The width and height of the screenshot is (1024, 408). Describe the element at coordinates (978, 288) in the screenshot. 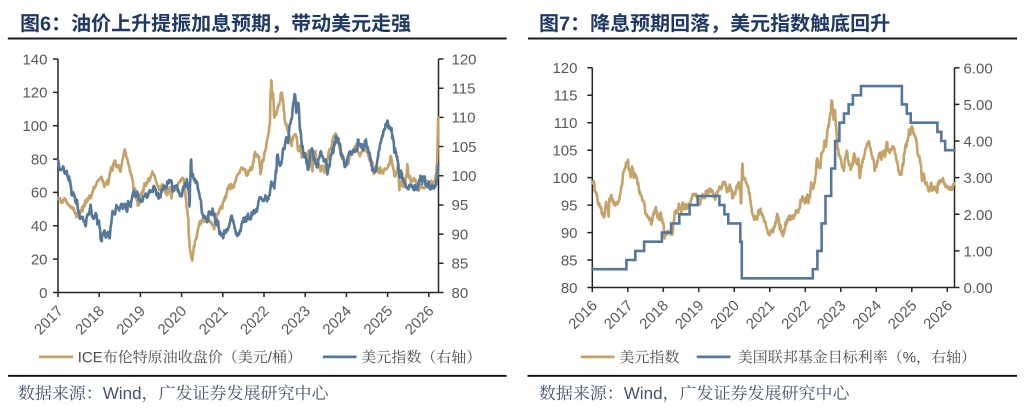

I see `svg-text: 0.00` at that location.